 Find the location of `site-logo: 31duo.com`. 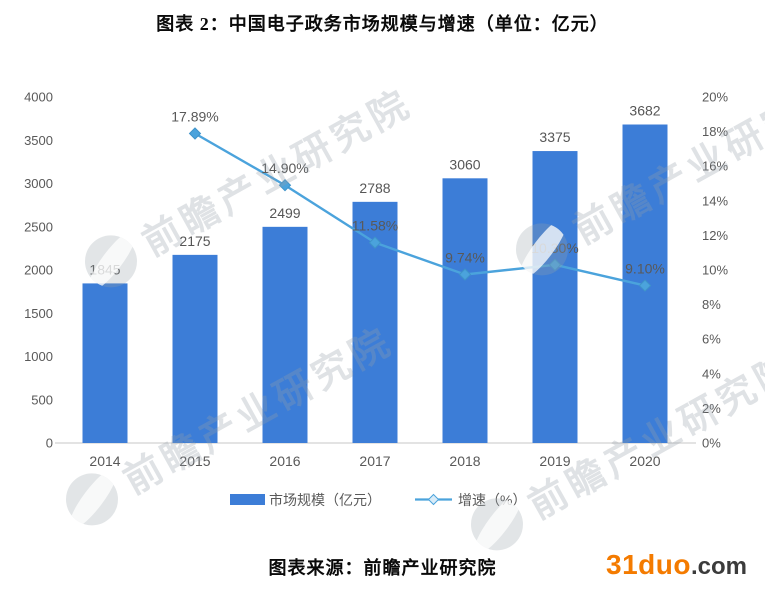

site-logo: 31duo.com is located at coordinates (673, 567).